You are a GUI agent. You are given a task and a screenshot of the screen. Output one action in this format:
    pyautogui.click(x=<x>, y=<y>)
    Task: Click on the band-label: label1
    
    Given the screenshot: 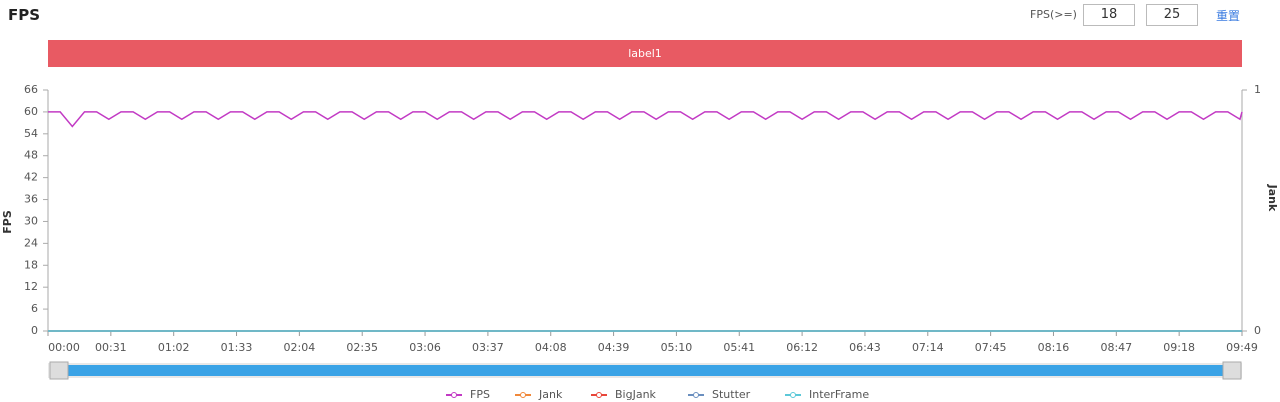 What is the action you would take?
    pyautogui.click(x=645, y=53)
    